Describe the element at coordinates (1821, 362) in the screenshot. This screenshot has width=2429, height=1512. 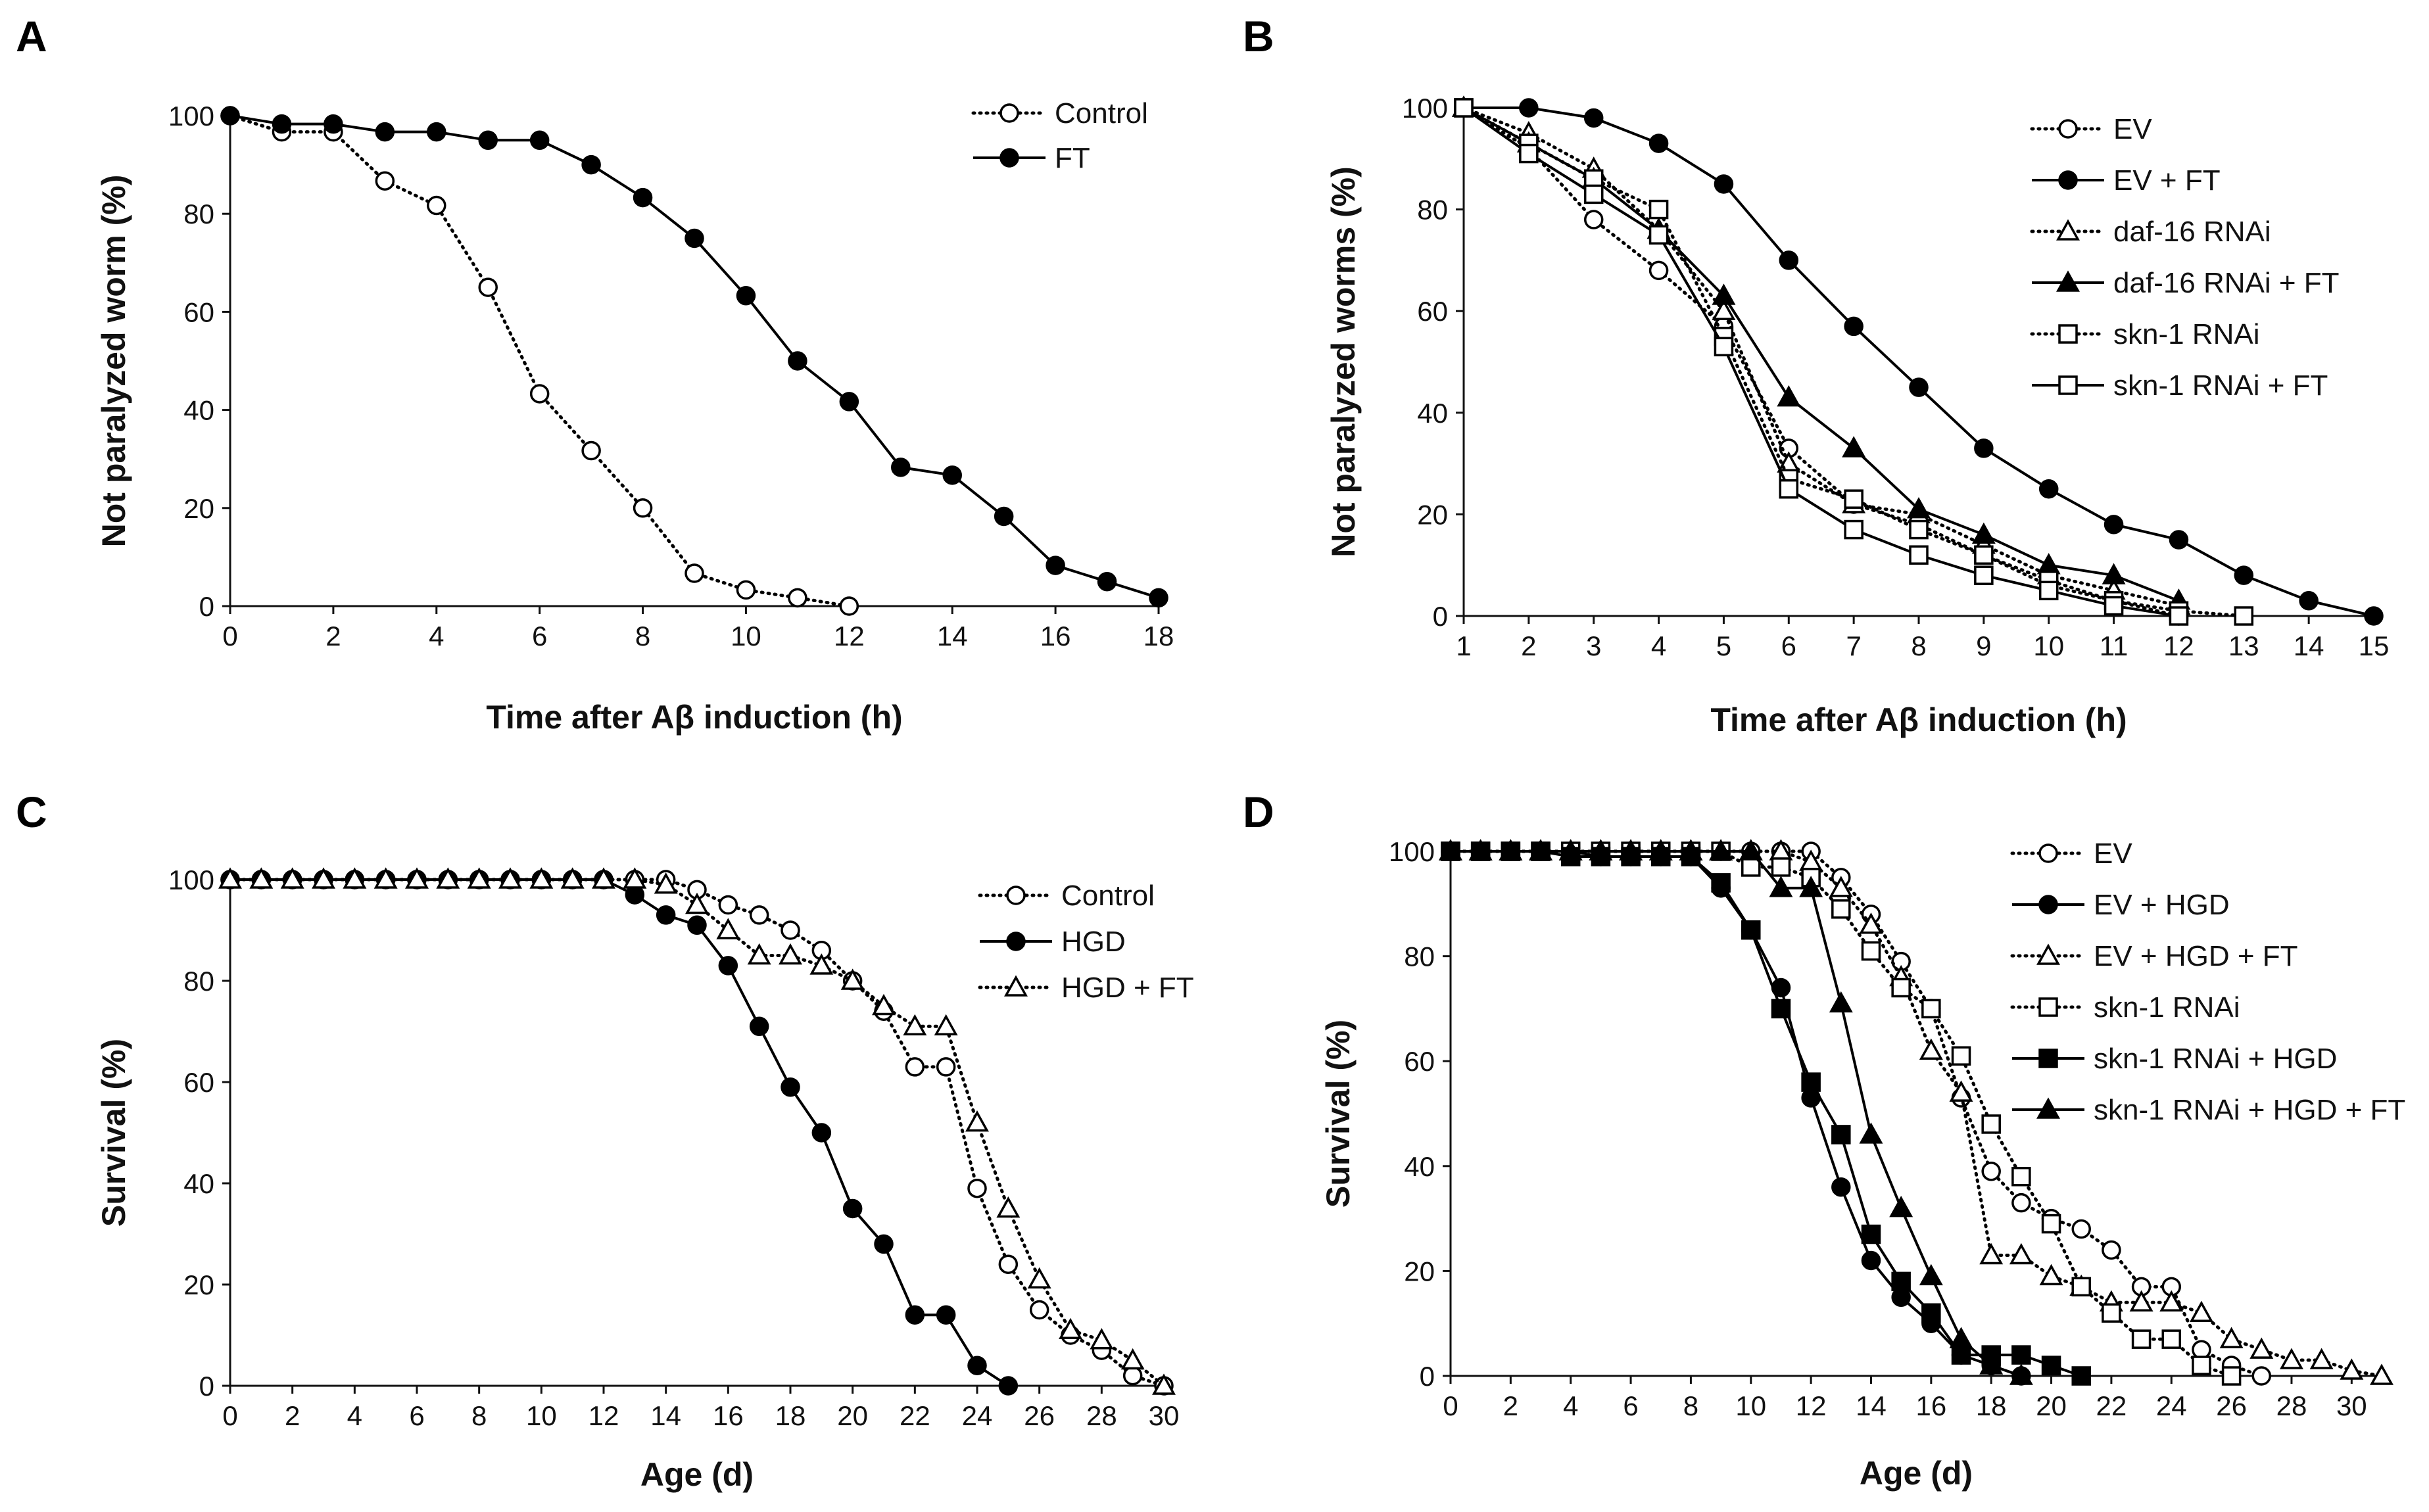
I see `series-ev` at that location.